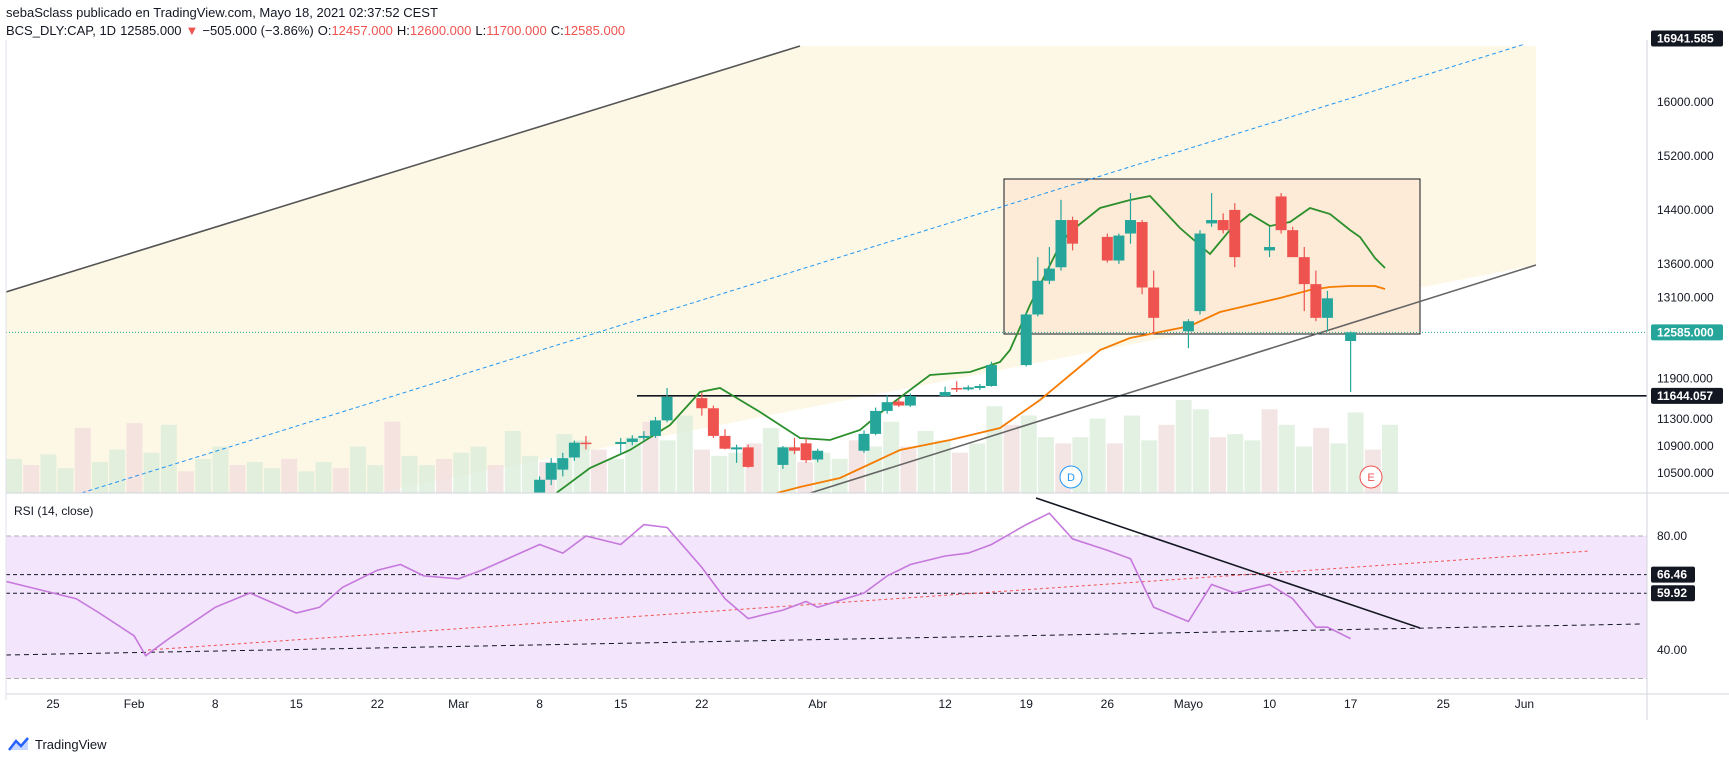  Describe the element at coordinates (1685, 379) in the screenshot. I see `price-tick-label: 11900.000` at that location.